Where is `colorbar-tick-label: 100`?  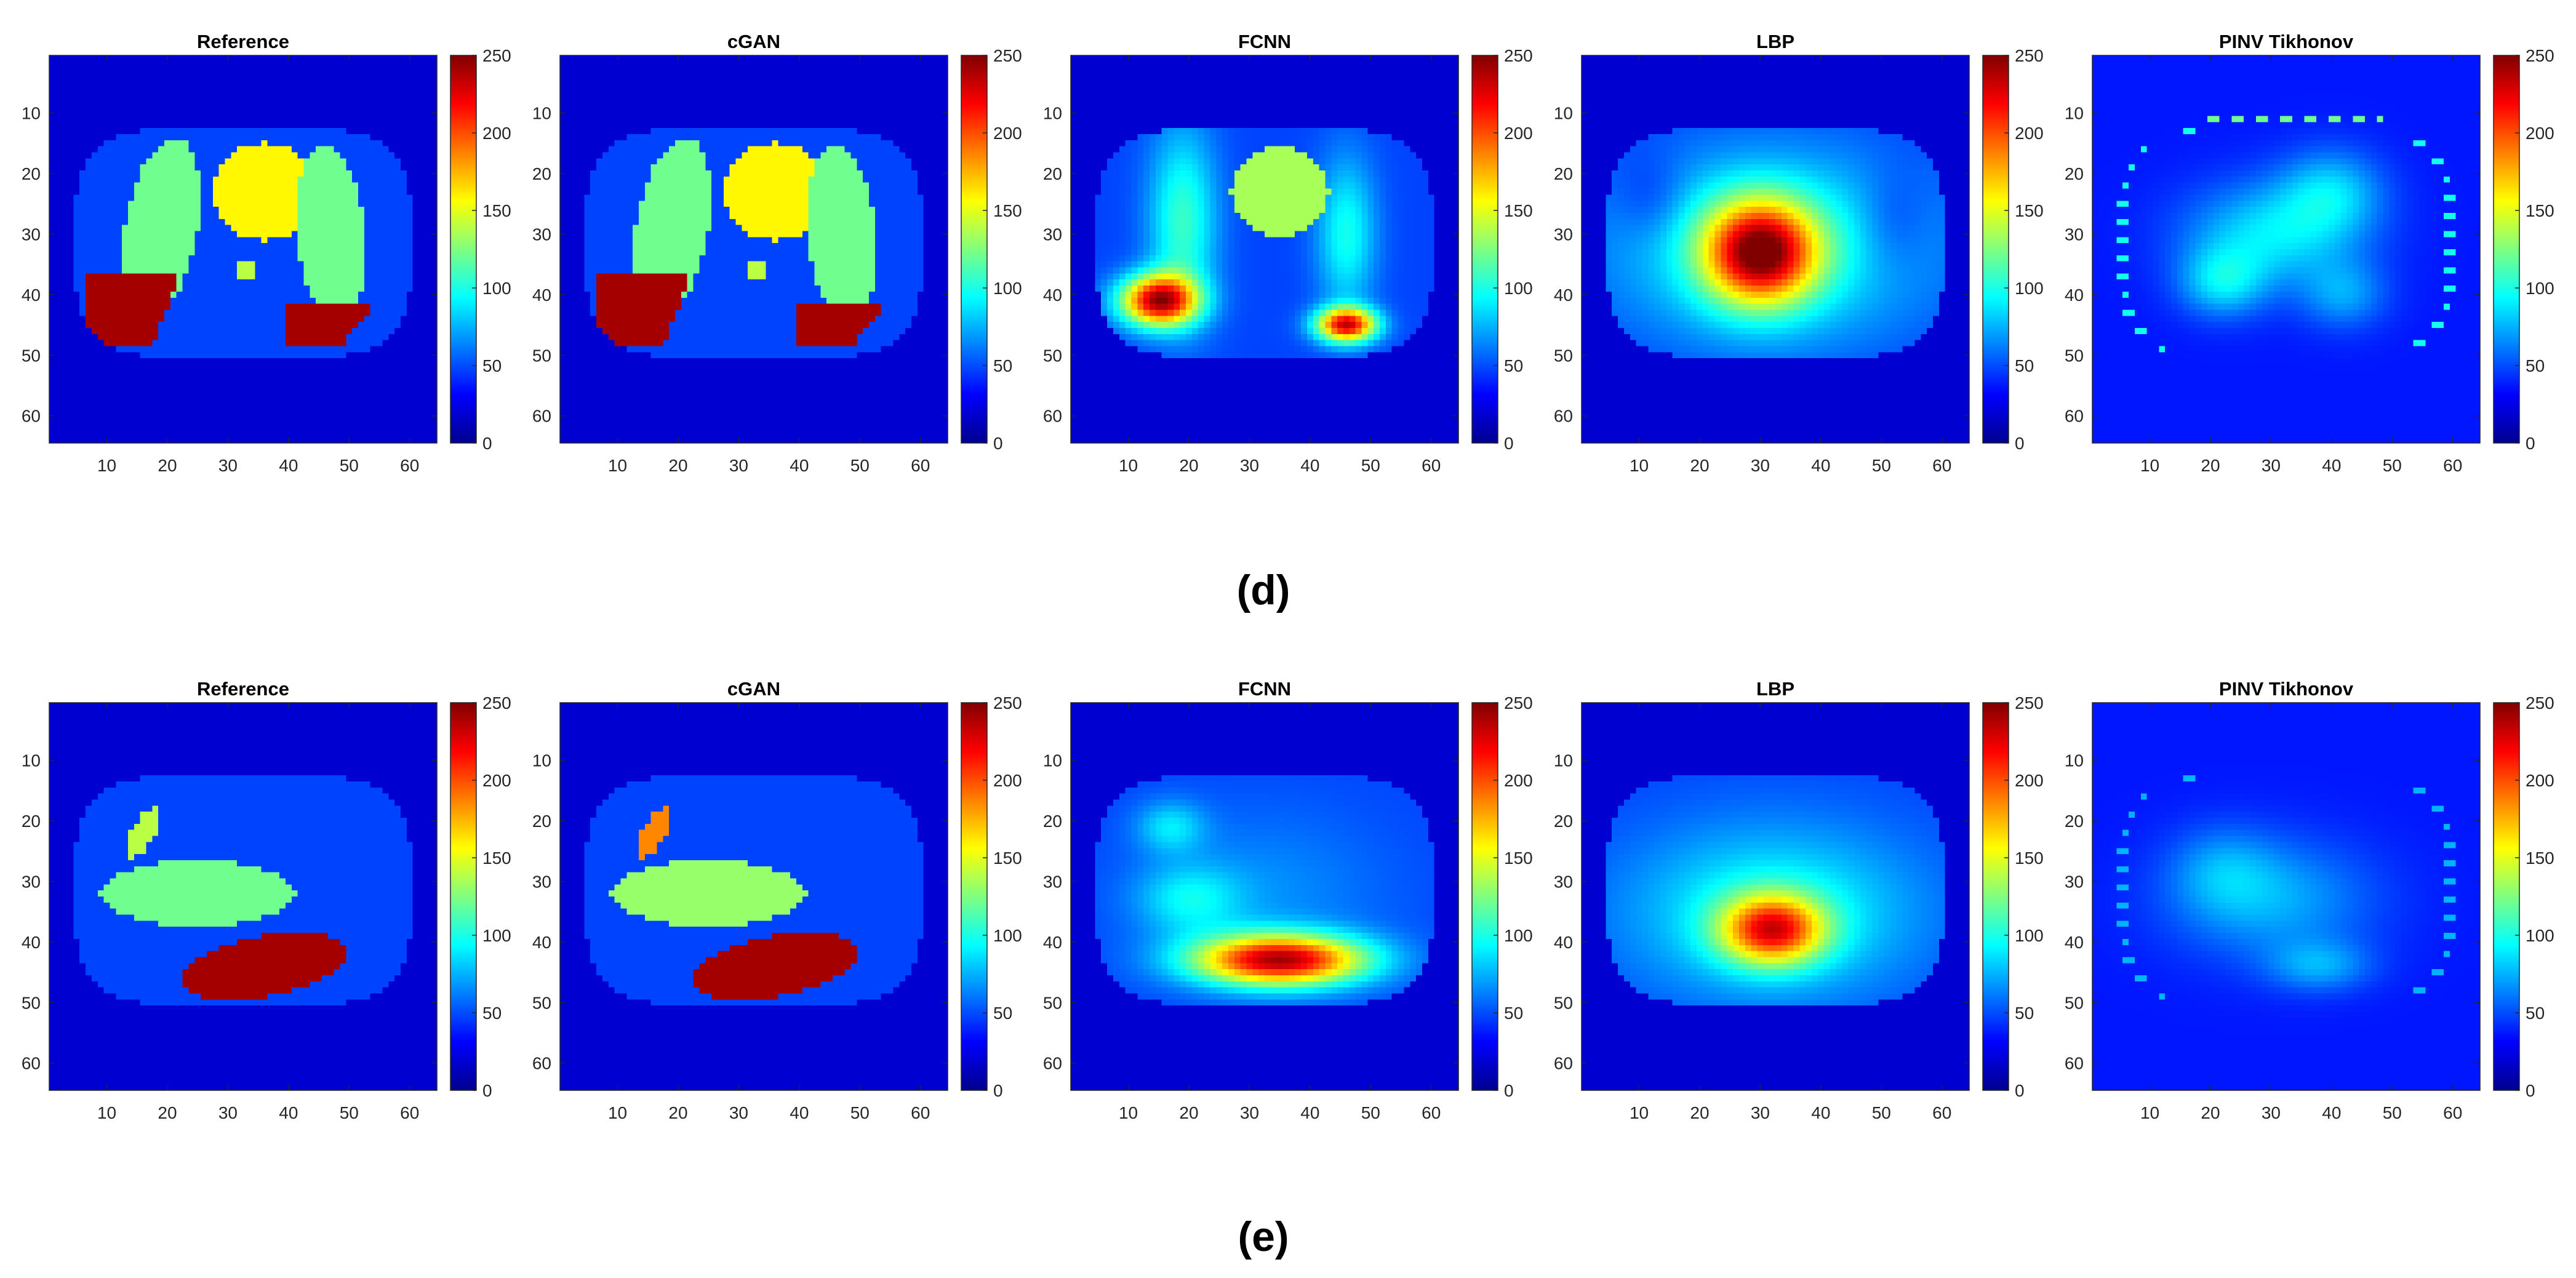 colorbar-tick-label: 100 is located at coordinates (2029, 935).